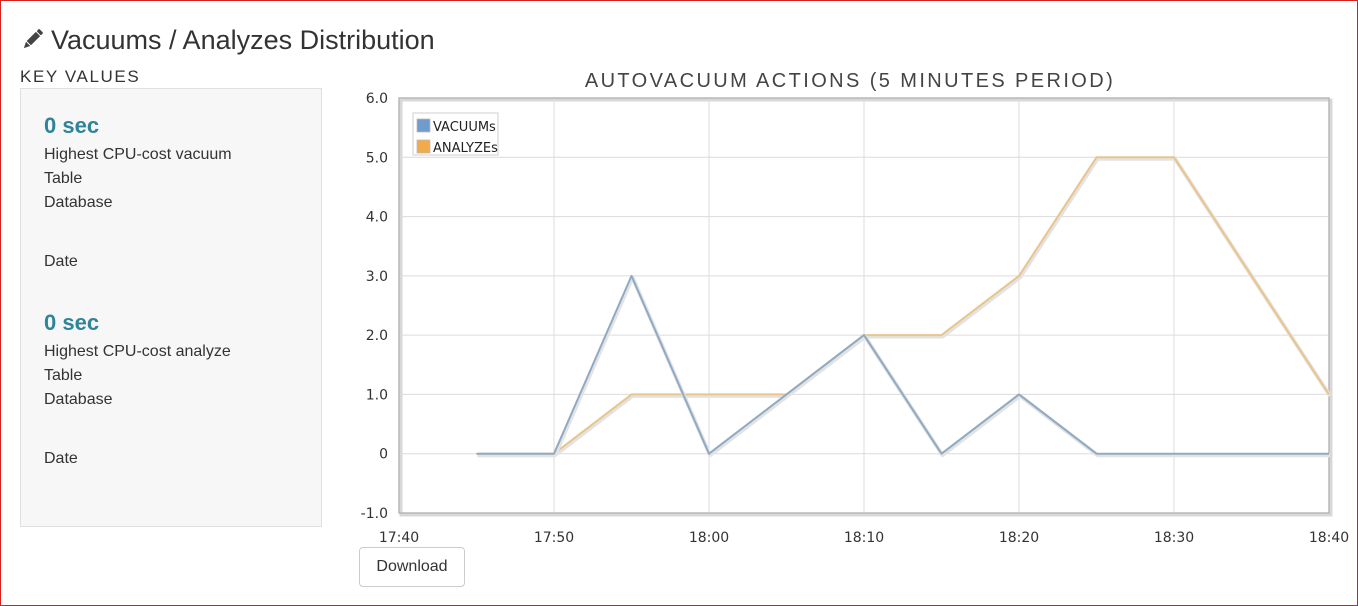 The height and width of the screenshot is (606, 1358). I want to click on vacuum-table-label: Table, so click(63, 178).